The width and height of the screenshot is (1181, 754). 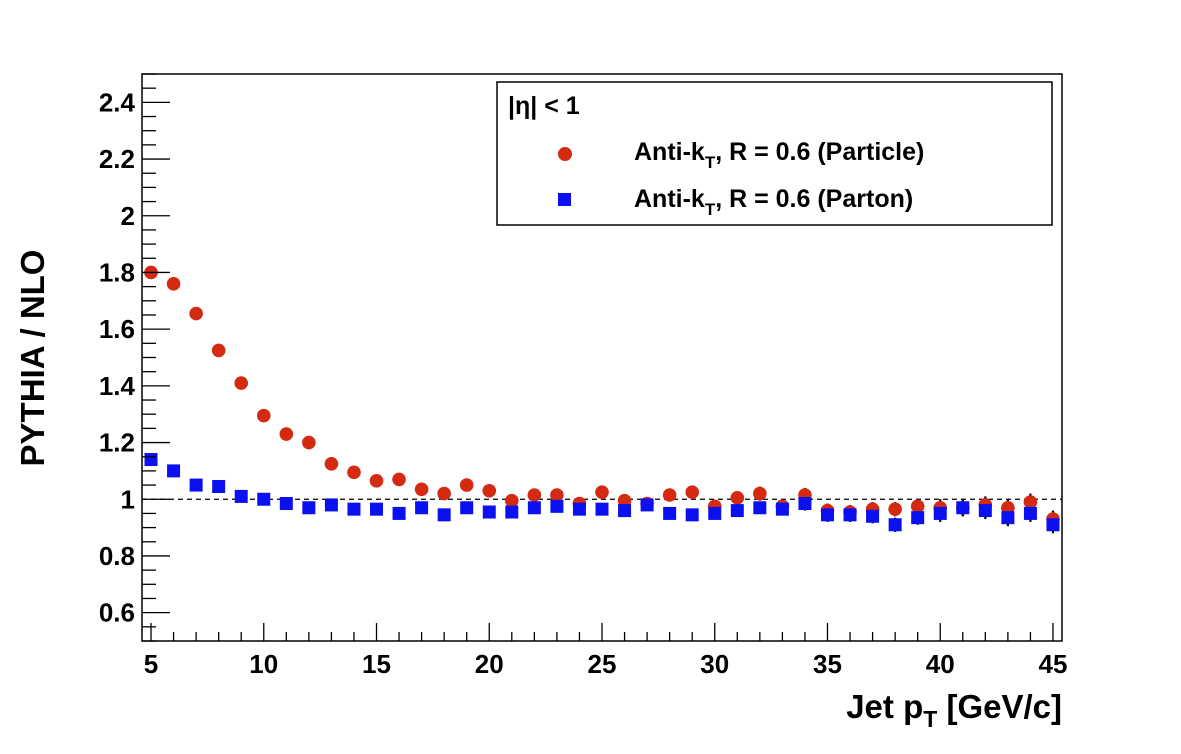 What do you see at coordinates (779, 155) in the screenshot?
I see `legend-label-particle: Anti-kT, R = 0.6 (Particle)` at bounding box center [779, 155].